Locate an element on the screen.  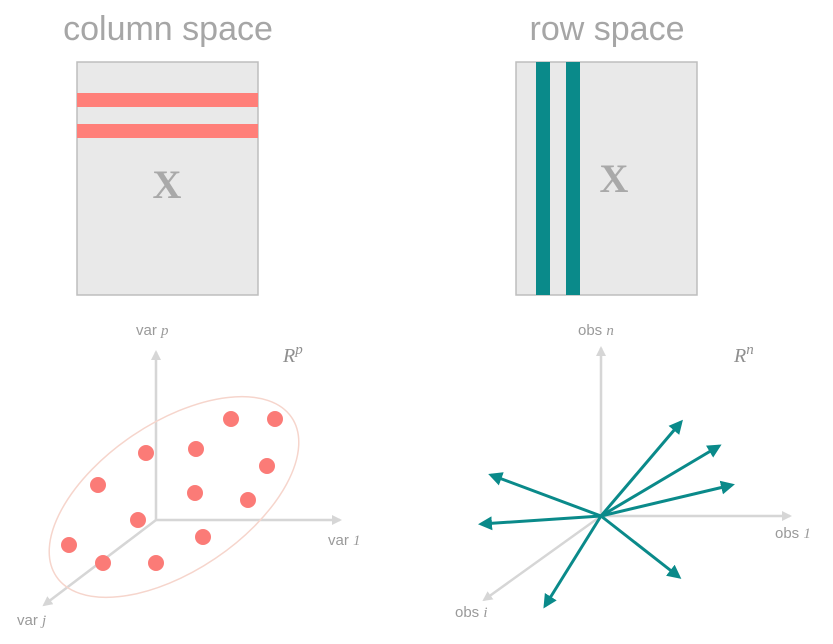
right-matrix: X is located at coordinates (606, 178).